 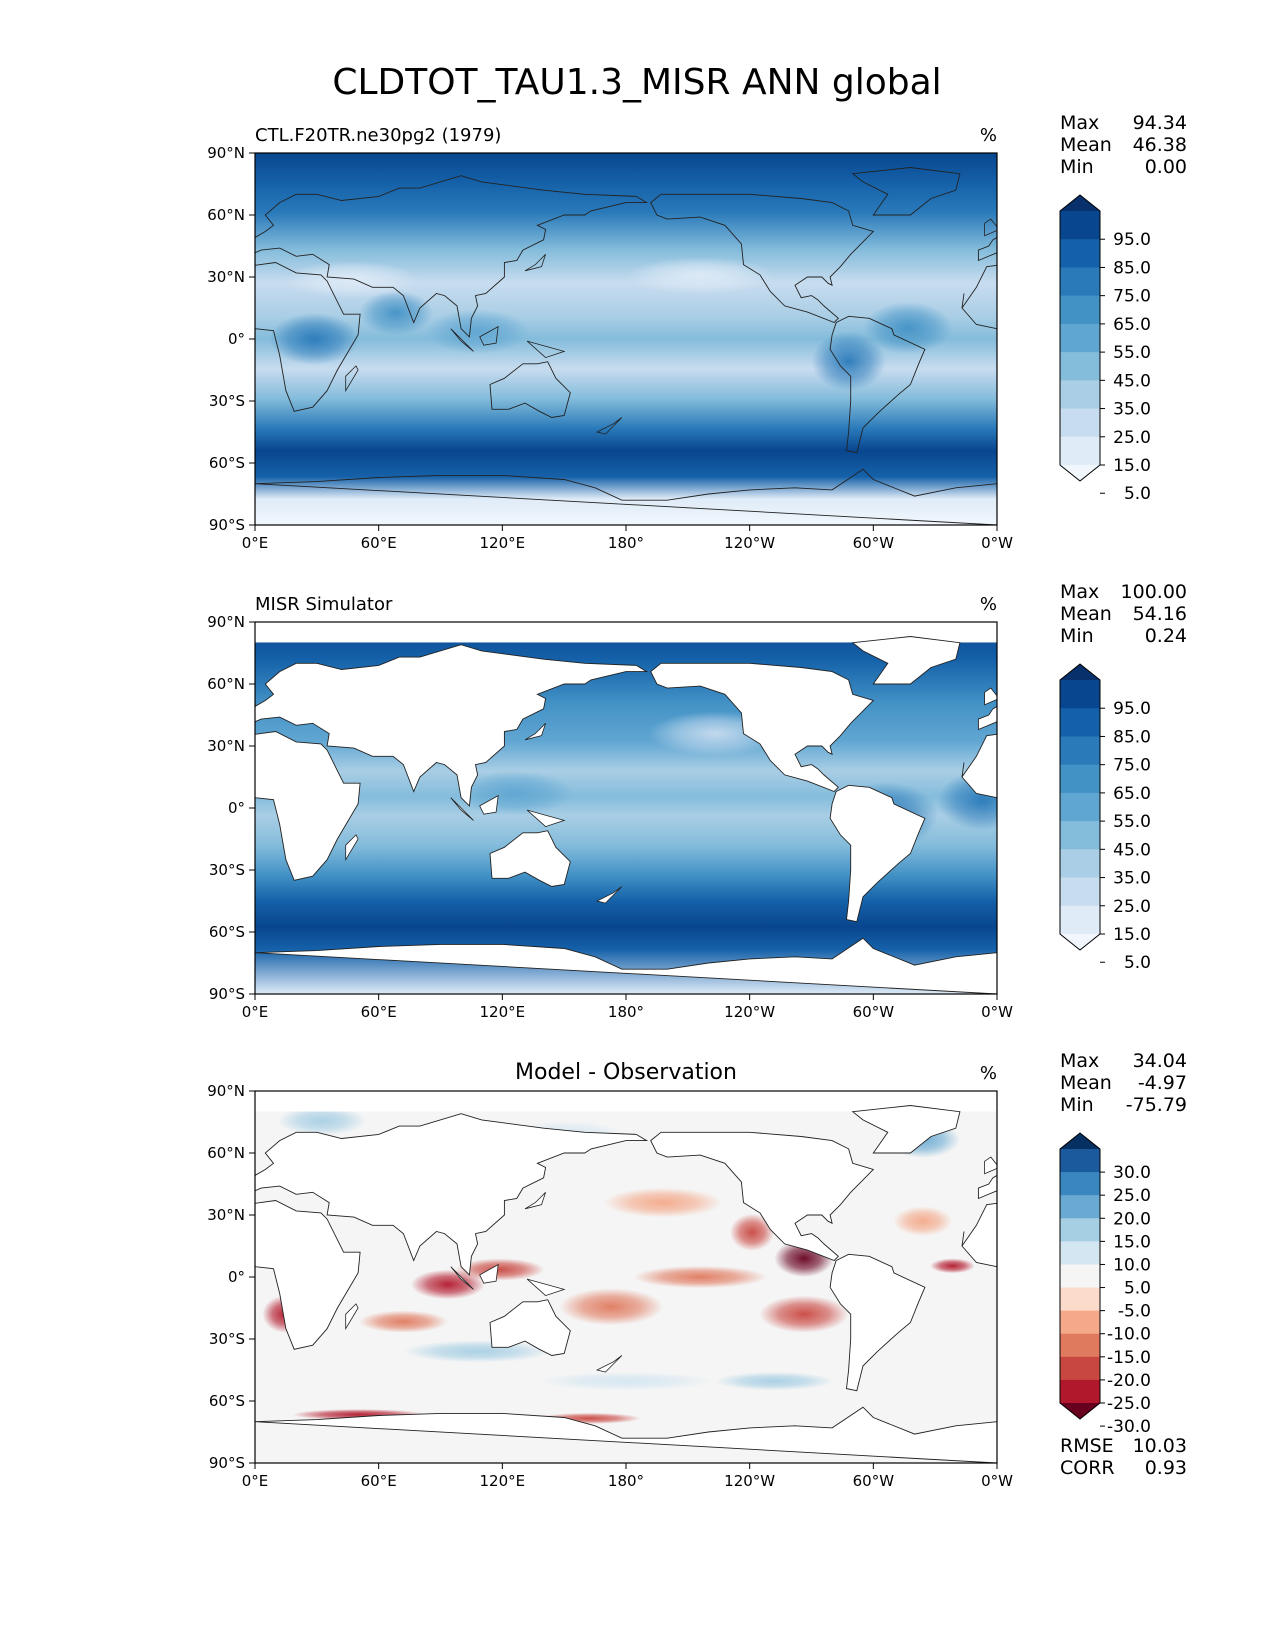 I want to click on colorbar-tick-label: 45.0, so click(x=1132, y=850).